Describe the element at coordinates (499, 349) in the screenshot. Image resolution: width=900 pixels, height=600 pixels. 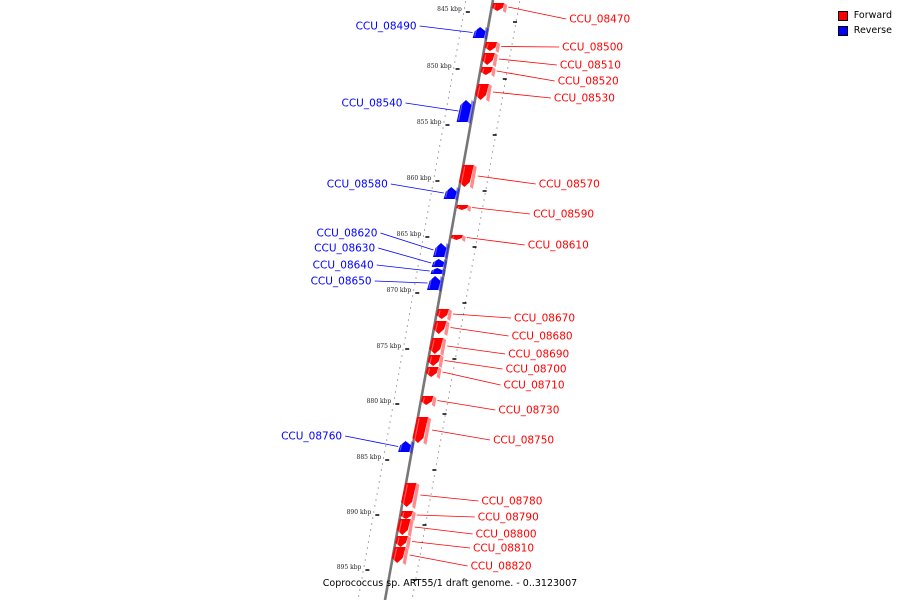
I see `gene-ccu-08690: CCU_08690` at that location.